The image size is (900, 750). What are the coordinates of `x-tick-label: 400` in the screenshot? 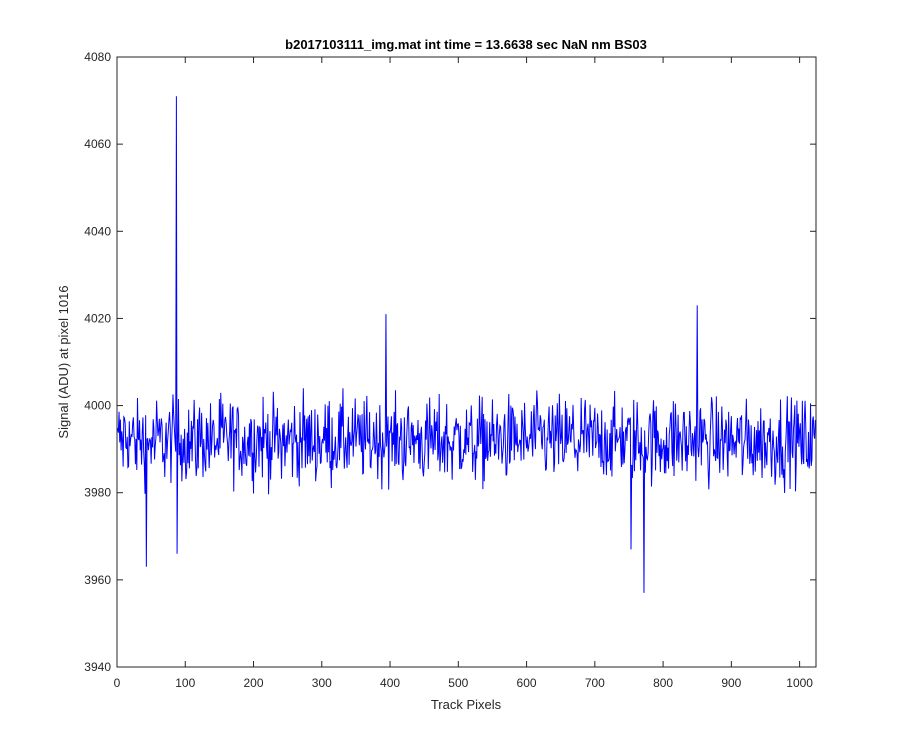 It's located at (390, 683).